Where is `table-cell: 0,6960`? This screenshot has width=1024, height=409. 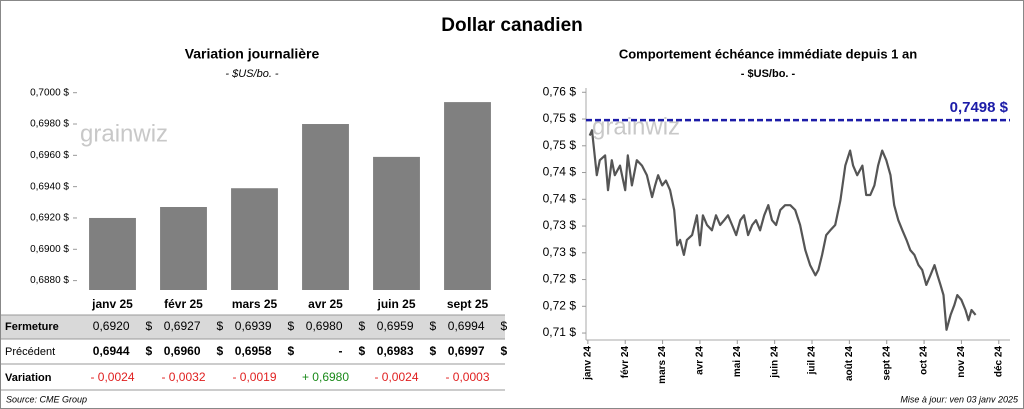
table-cell: 0,6960 is located at coordinates (182, 351).